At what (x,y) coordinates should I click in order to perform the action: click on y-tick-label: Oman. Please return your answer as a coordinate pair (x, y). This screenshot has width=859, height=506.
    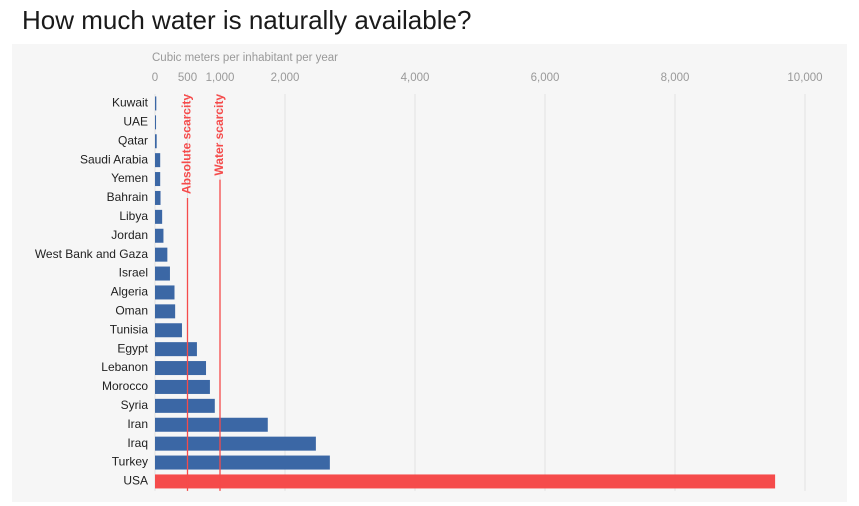
    Looking at the image, I should click on (131, 311).